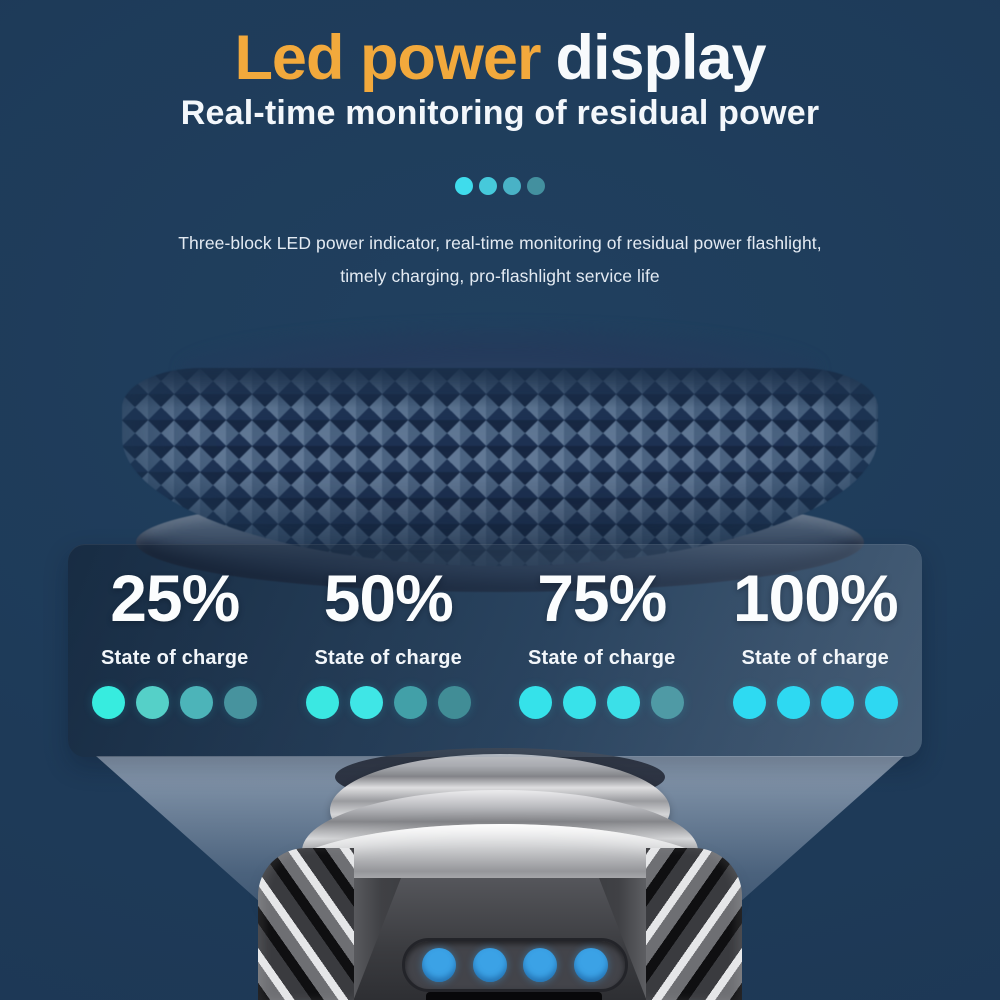  Describe the element at coordinates (500, 113) in the screenshot. I see `page-subtitle: Real-time monitoring of residual power` at that location.